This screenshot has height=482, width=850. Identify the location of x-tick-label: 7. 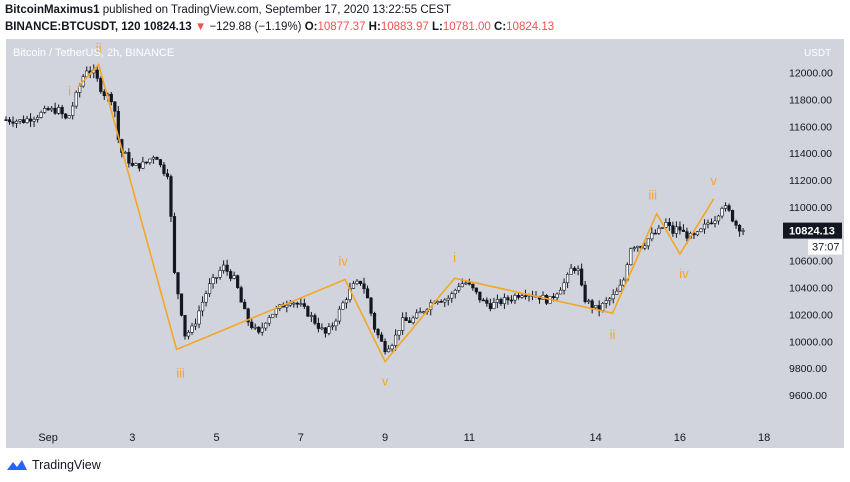
(301, 438).